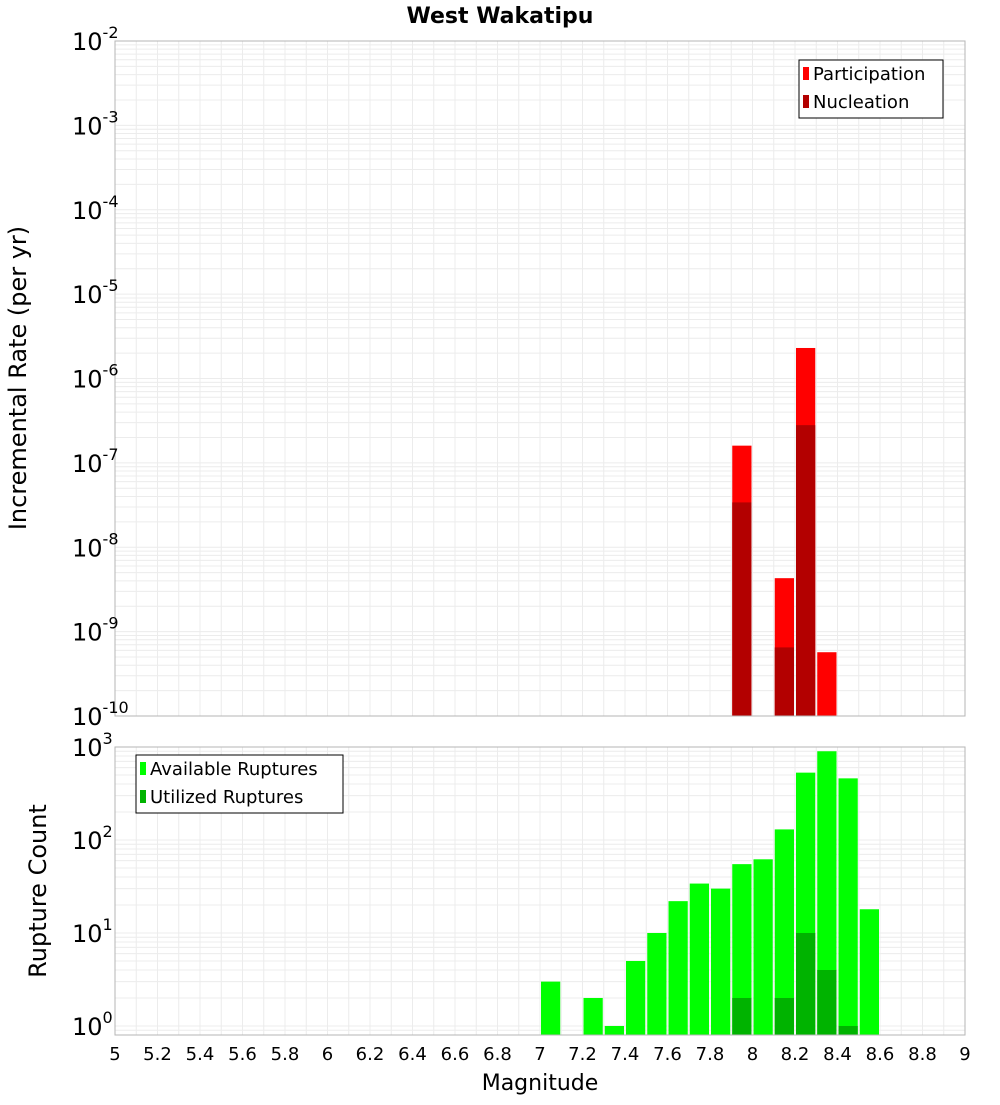 This screenshot has width=1000, height=1105. I want to click on x-tick-label: 6.6, so click(455, 1054).